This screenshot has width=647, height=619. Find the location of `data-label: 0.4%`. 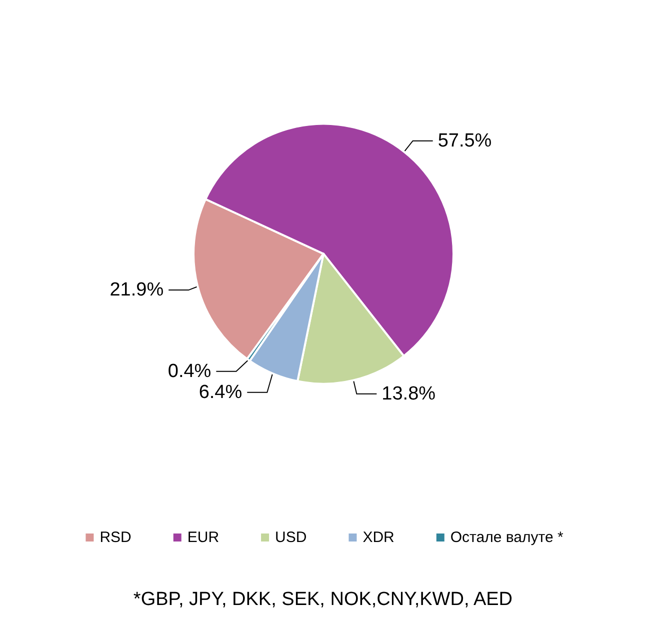

data-label: 0.4% is located at coordinates (190, 371).